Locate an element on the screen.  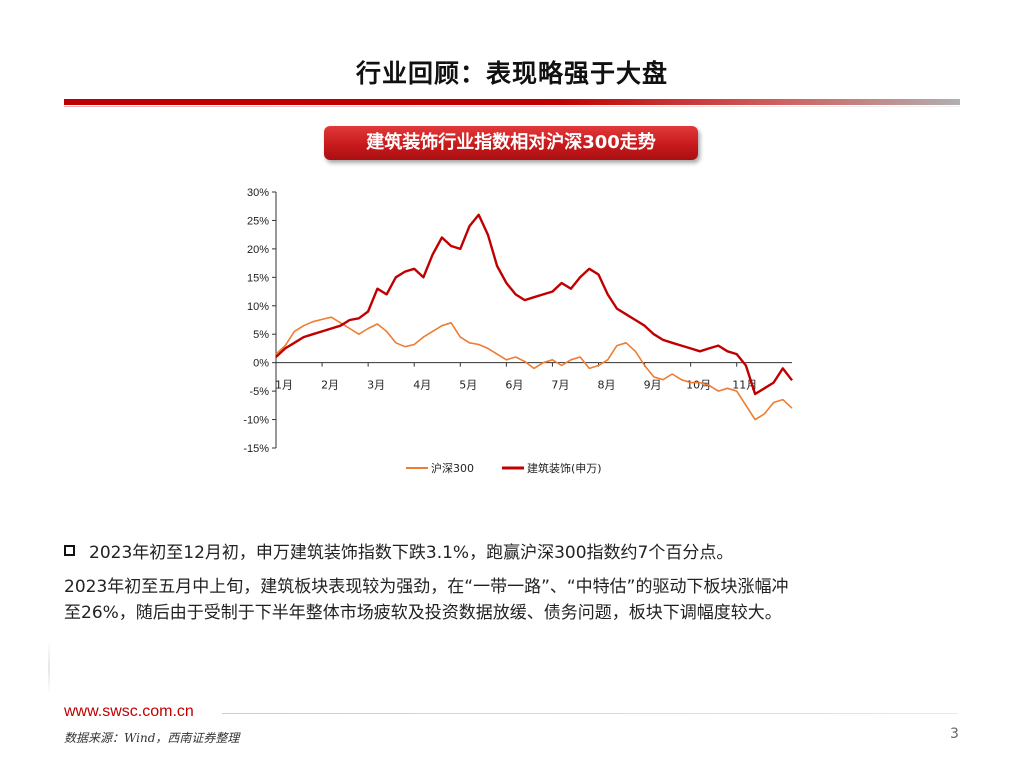
bullet-square-icon is located at coordinates (69, 550).